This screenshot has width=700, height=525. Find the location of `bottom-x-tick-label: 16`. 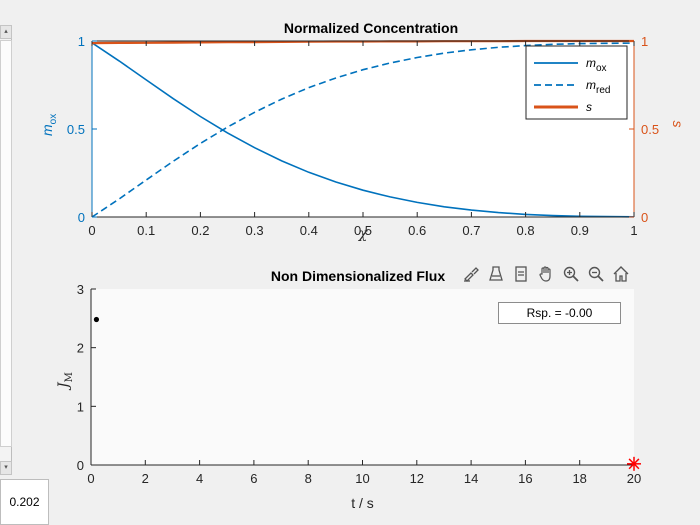

bottom-x-tick-label: 16 is located at coordinates (525, 478).